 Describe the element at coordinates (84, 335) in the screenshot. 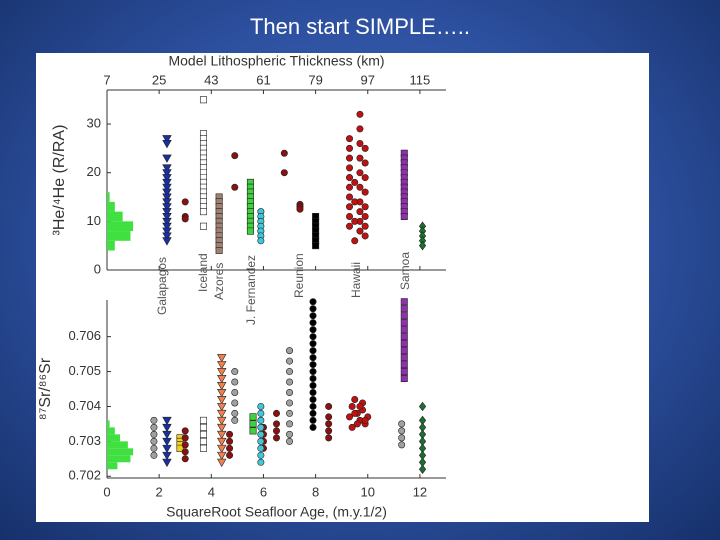

I see `y-tick-label: 0.706` at that location.